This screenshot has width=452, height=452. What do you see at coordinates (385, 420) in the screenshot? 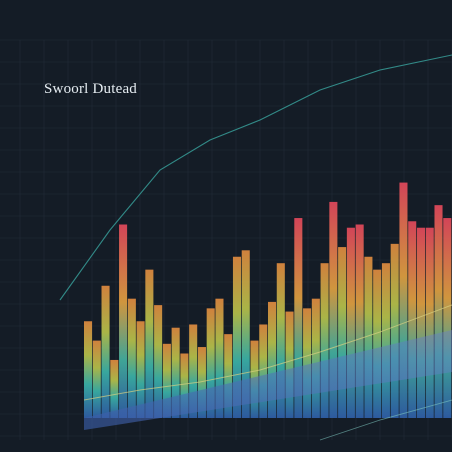
I see `trend-line-floor` at bounding box center [385, 420].